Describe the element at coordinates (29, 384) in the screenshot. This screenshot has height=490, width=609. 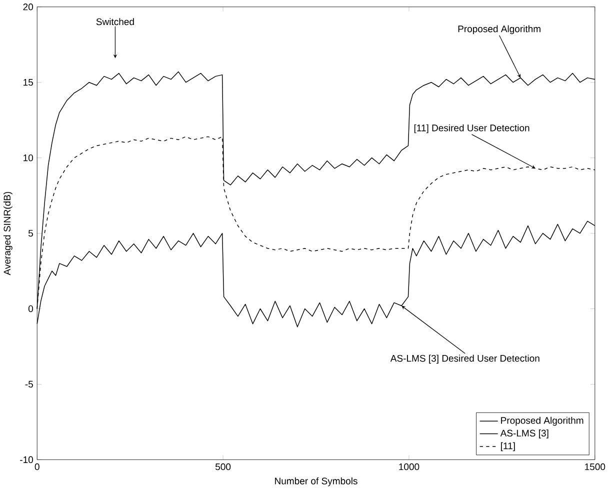
I see `y-tick-label: -5` at that location.